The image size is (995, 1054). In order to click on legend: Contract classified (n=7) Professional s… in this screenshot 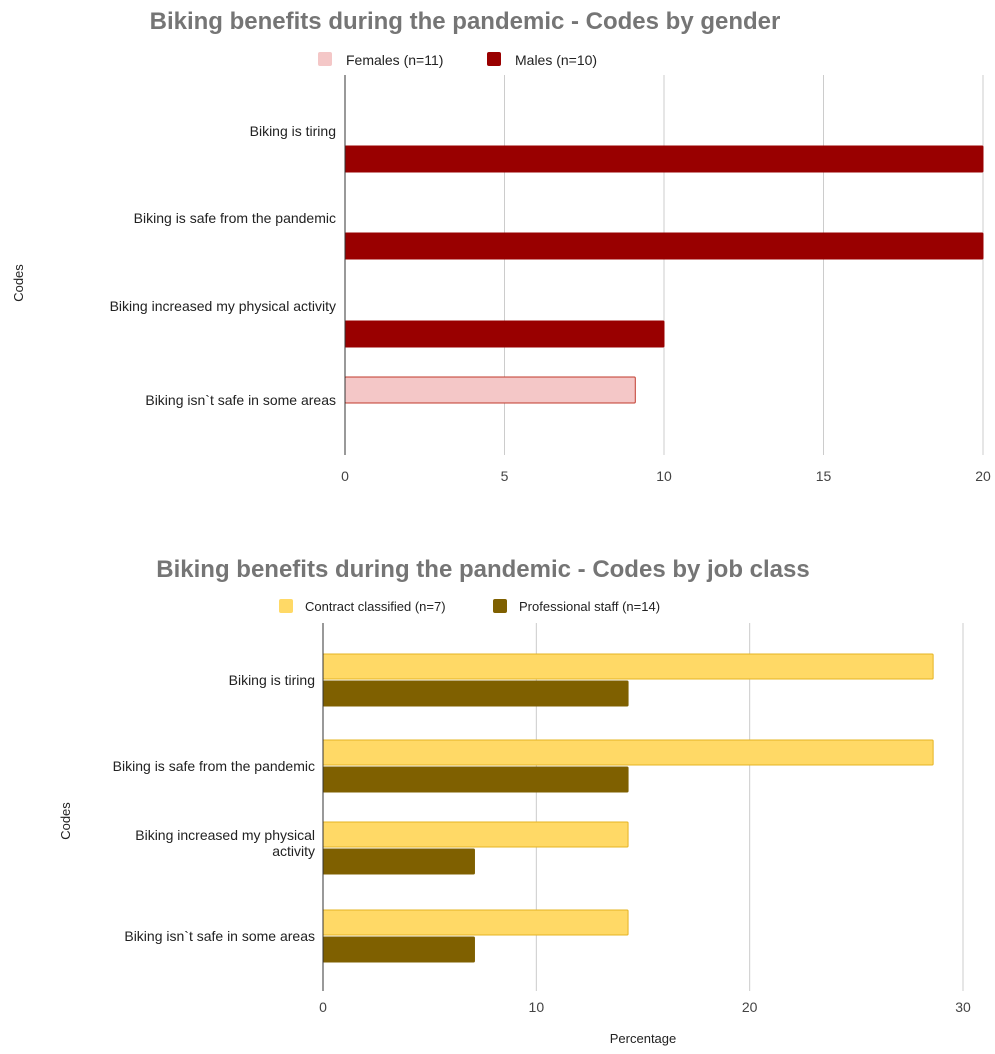, I will do `click(469, 606)`.